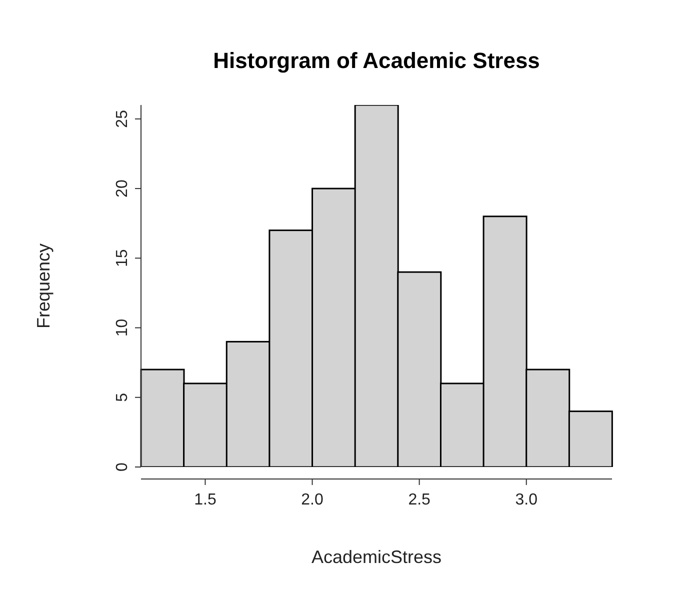 The width and height of the screenshot is (683, 609). What do you see at coordinates (376, 60) in the screenshot?
I see `chart-title: Historgram of Academic Stress` at bounding box center [376, 60].